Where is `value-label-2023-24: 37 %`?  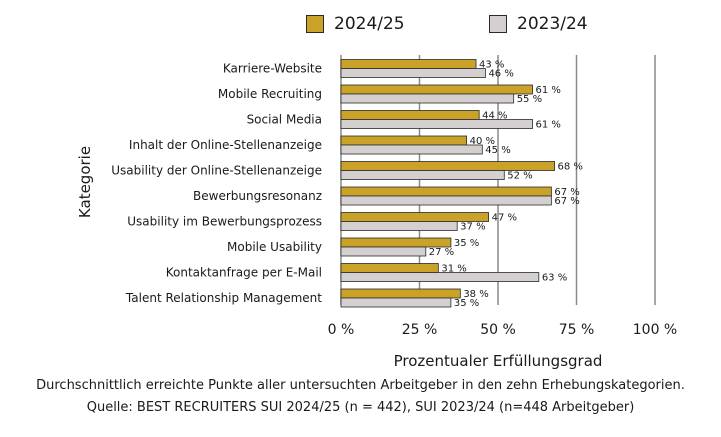
value-label-2023-24: 37 % is located at coordinates (472, 227).